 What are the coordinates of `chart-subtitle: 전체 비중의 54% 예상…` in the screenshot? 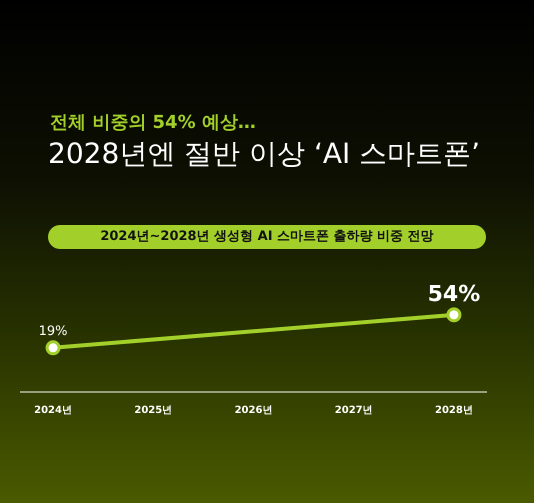 It's located at (153, 122).